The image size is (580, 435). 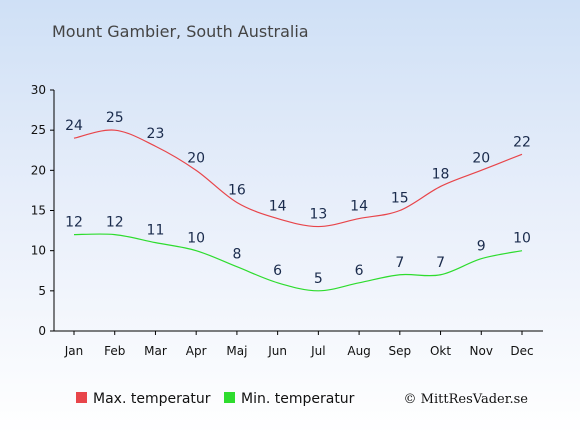 I want to click on y-tick-label: 0, so click(x=42, y=331).